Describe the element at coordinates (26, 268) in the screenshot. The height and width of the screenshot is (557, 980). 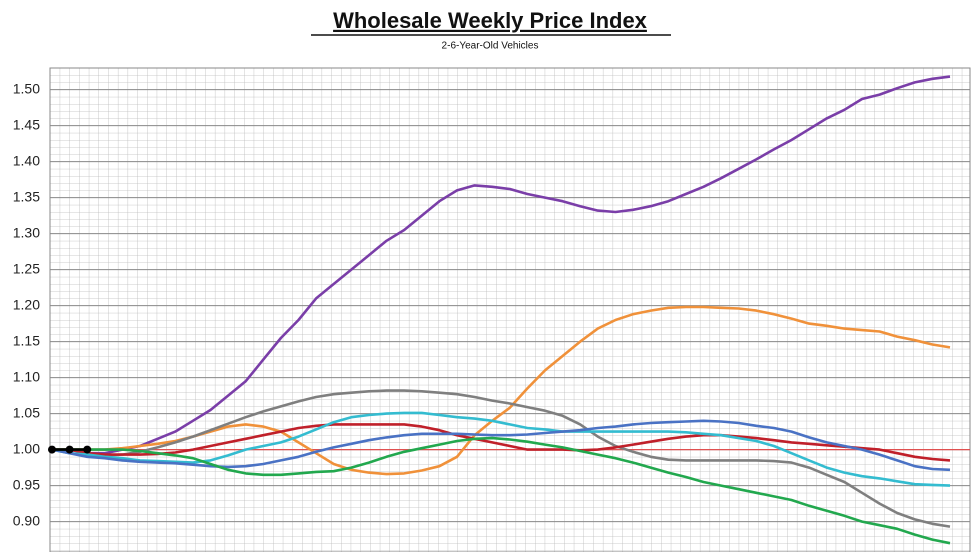
I see `y-tick-label: 1.25` at that location.